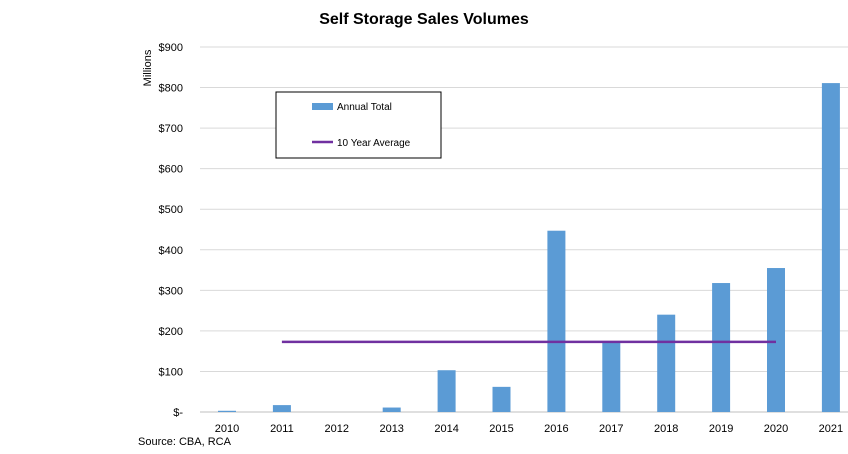 This screenshot has width=848, height=454. I want to click on legend: Annual Total 10 Year Average, so click(358, 125).